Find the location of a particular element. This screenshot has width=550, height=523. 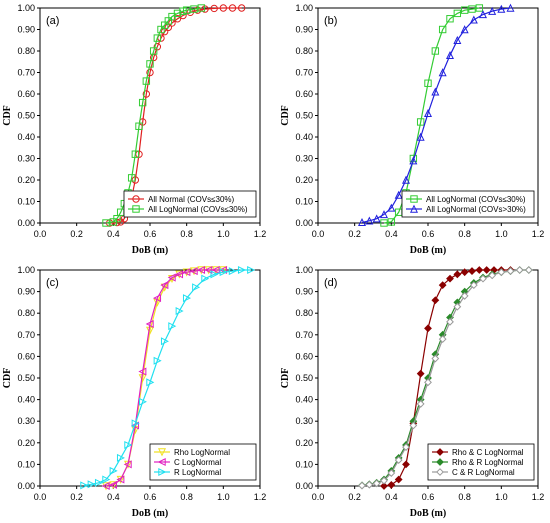

legend-label: All LogNormal (COVs≤30%) is located at coordinates (198, 209).